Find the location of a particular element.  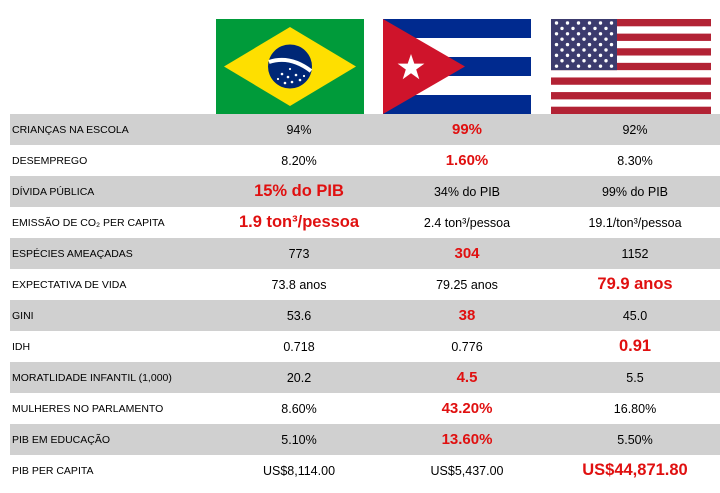

usa-value-cell: 92% is located at coordinates (635, 129).